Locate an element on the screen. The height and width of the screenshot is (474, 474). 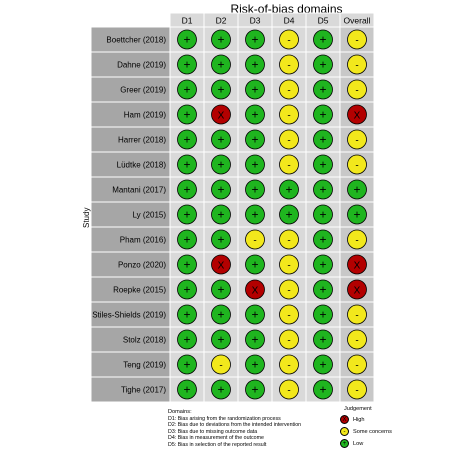
study-name: Greer (2019) is located at coordinates (143, 90).